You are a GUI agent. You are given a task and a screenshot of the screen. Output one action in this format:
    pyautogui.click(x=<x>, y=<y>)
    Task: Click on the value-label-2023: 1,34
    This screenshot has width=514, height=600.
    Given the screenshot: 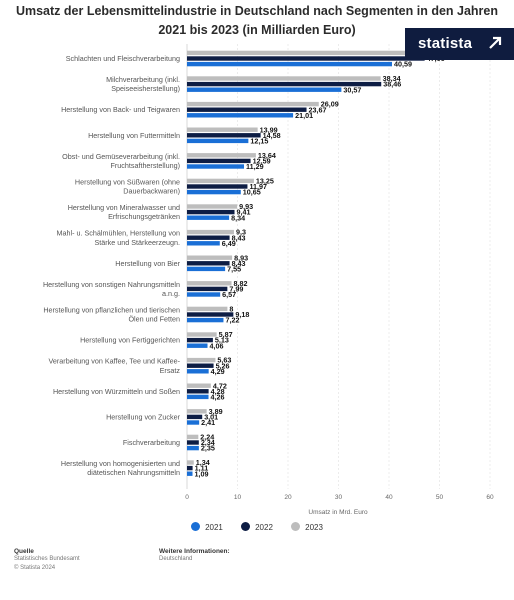 What is the action you would take?
    pyautogui.click(x=203, y=462)
    